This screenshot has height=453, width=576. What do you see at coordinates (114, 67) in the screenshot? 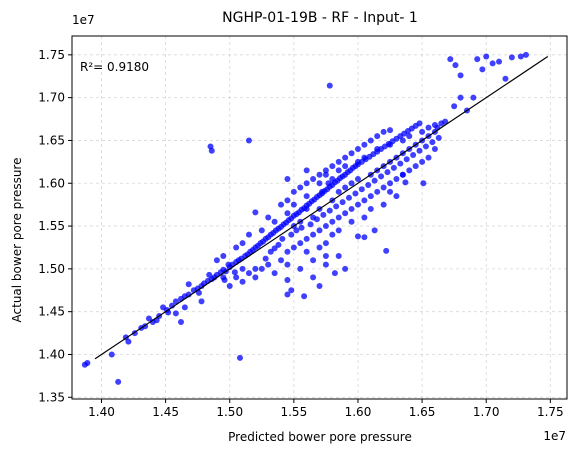
I see `r-squared-annotation: R²= 0.9180` at bounding box center [114, 67].